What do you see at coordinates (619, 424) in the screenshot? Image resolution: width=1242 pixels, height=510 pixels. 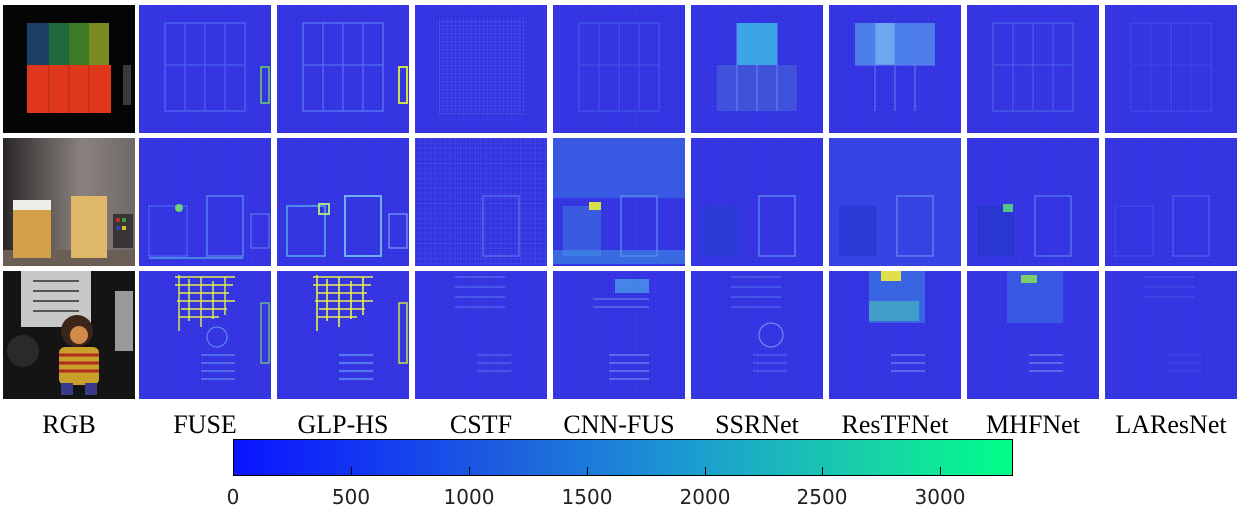 I see `column-label-cnn-fus: CNN-FUS` at bounding box center [619, 424].